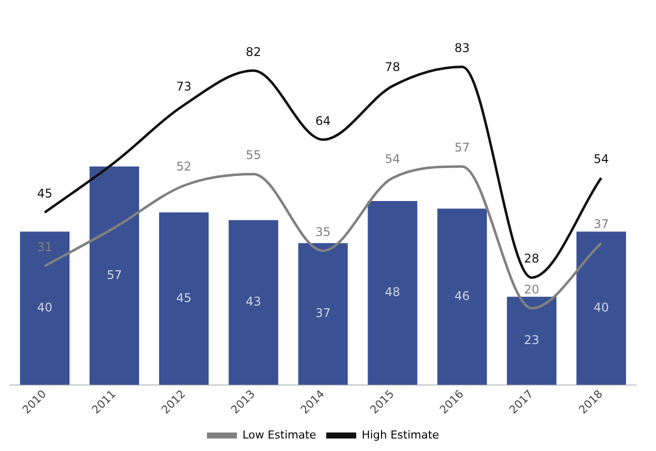 The image size is (656, 451). Describe the element at coordinates (44, 247) in the screenshot. I see `data-label: 31` at that location.